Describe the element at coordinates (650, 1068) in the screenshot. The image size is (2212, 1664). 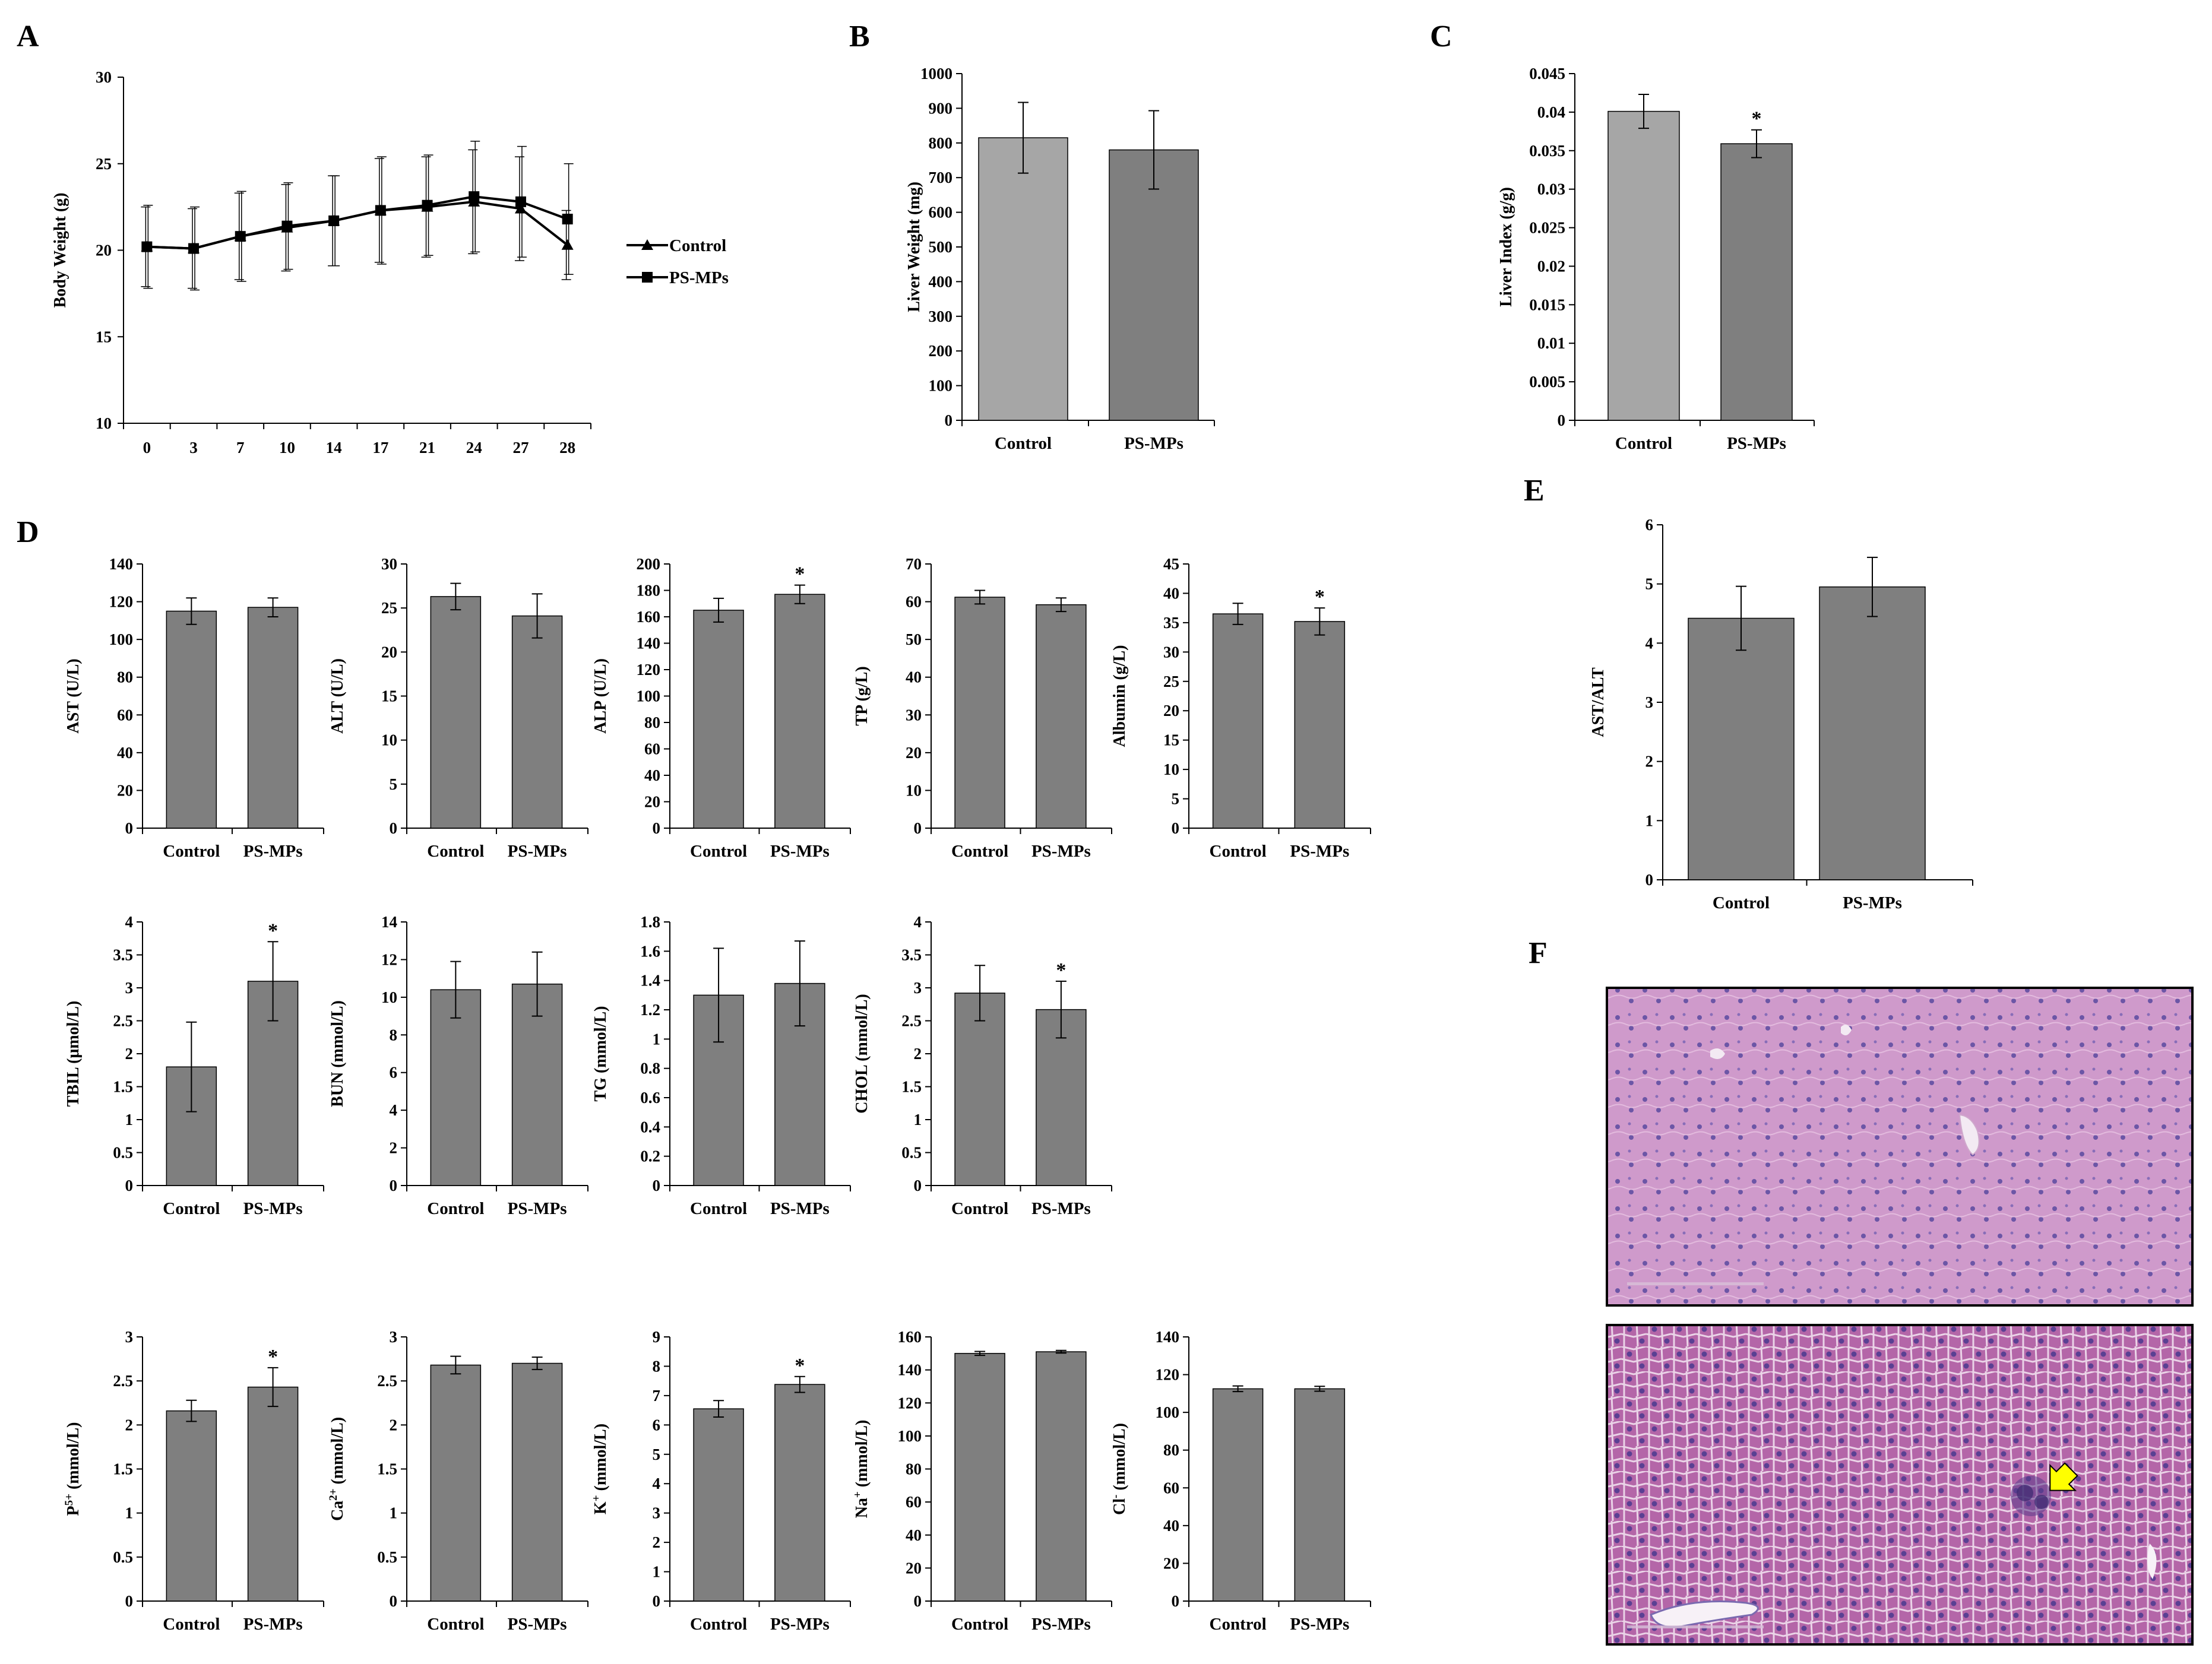
I see `y-tick-label: 0.8` at that location.